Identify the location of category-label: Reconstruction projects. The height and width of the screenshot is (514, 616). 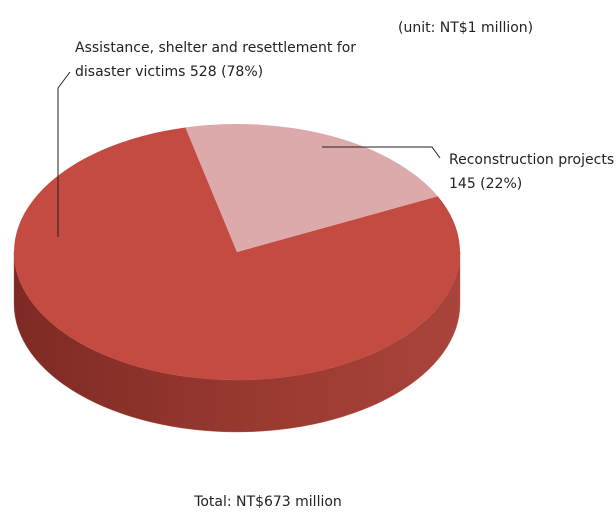
(532, 160).